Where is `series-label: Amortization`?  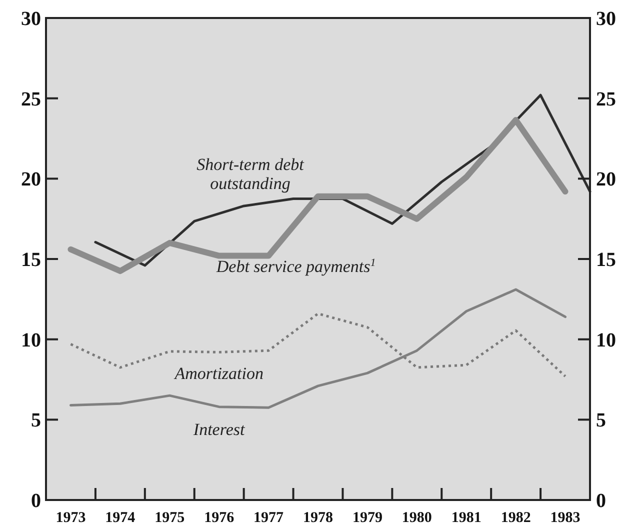 series-label: Amortization is located at coordinates (219, 374).